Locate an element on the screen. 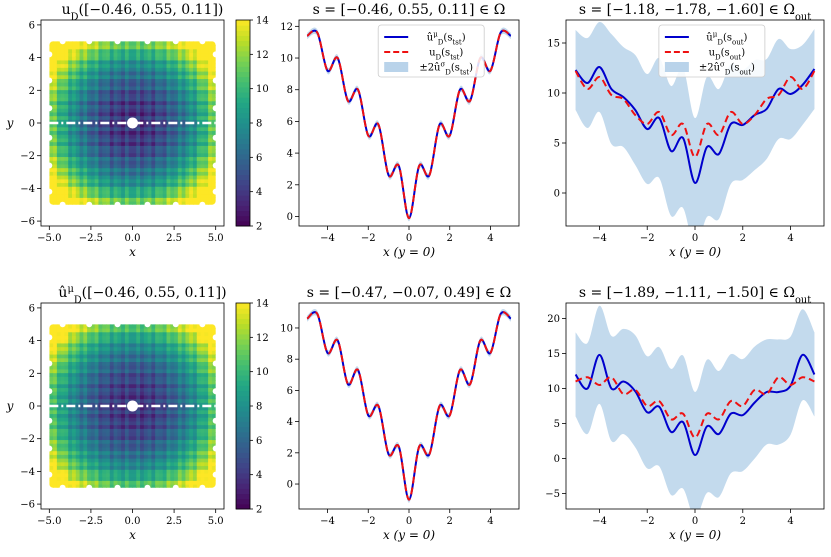  y-tick-label: 2 is located at coordinates (290, 185).